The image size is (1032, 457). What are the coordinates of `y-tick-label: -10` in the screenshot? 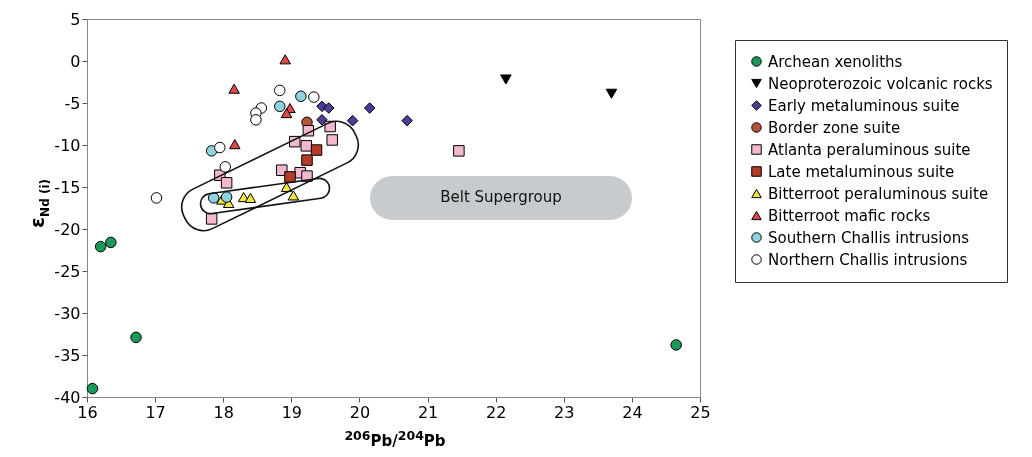 It's located at (67, 145).